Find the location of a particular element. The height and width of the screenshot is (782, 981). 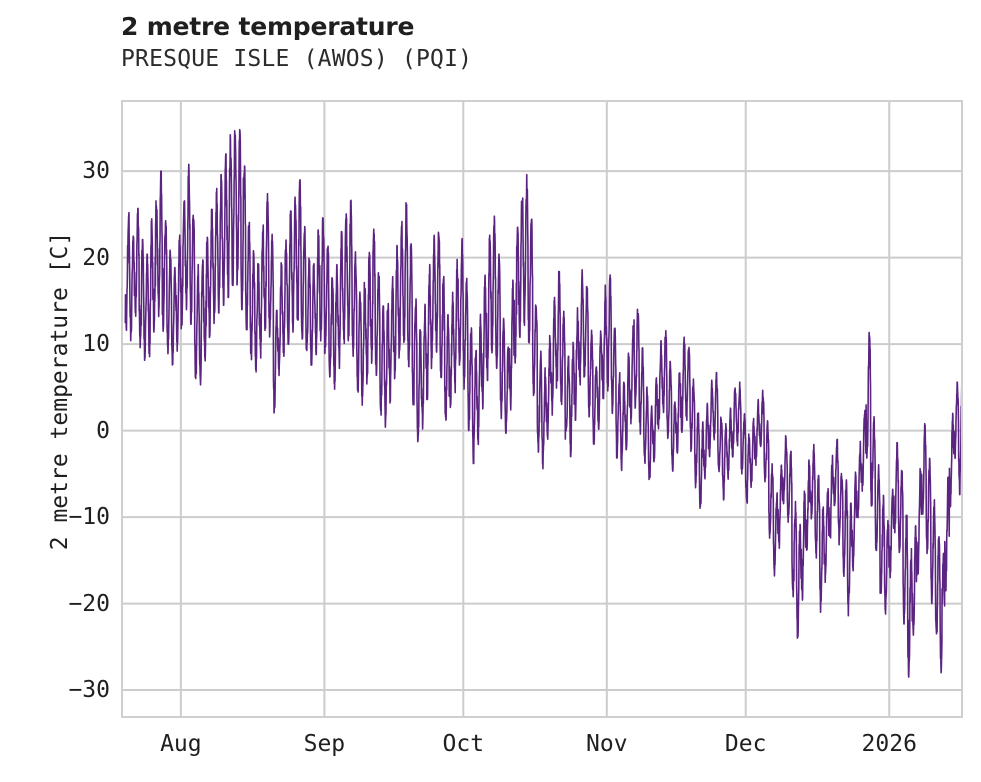

chart-subtitle: PRESQUE ISLE (AWOS) (PQI) is located at coordinates (297, 59).